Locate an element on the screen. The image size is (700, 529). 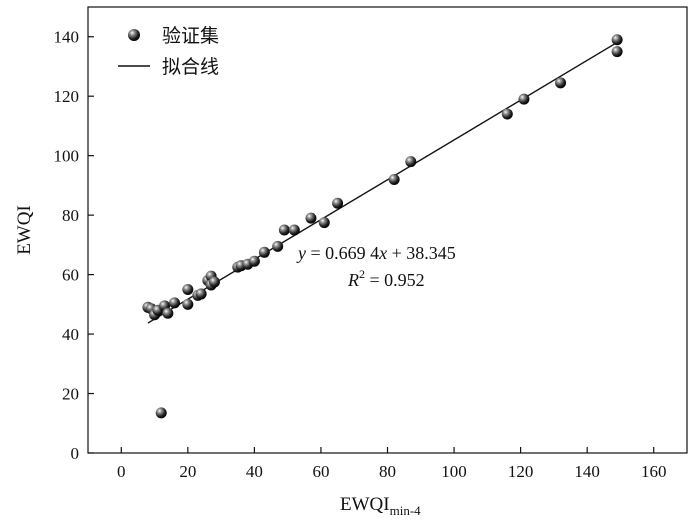
regression-equation: y = 0.669 4x + 38.345 is located at coordinates (376, 253).